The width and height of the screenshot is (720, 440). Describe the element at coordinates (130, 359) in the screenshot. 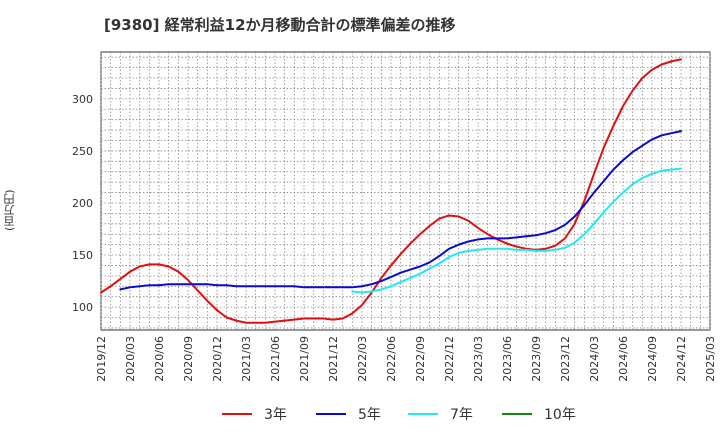

I see `x-tick-label: 2020/03` at that location.